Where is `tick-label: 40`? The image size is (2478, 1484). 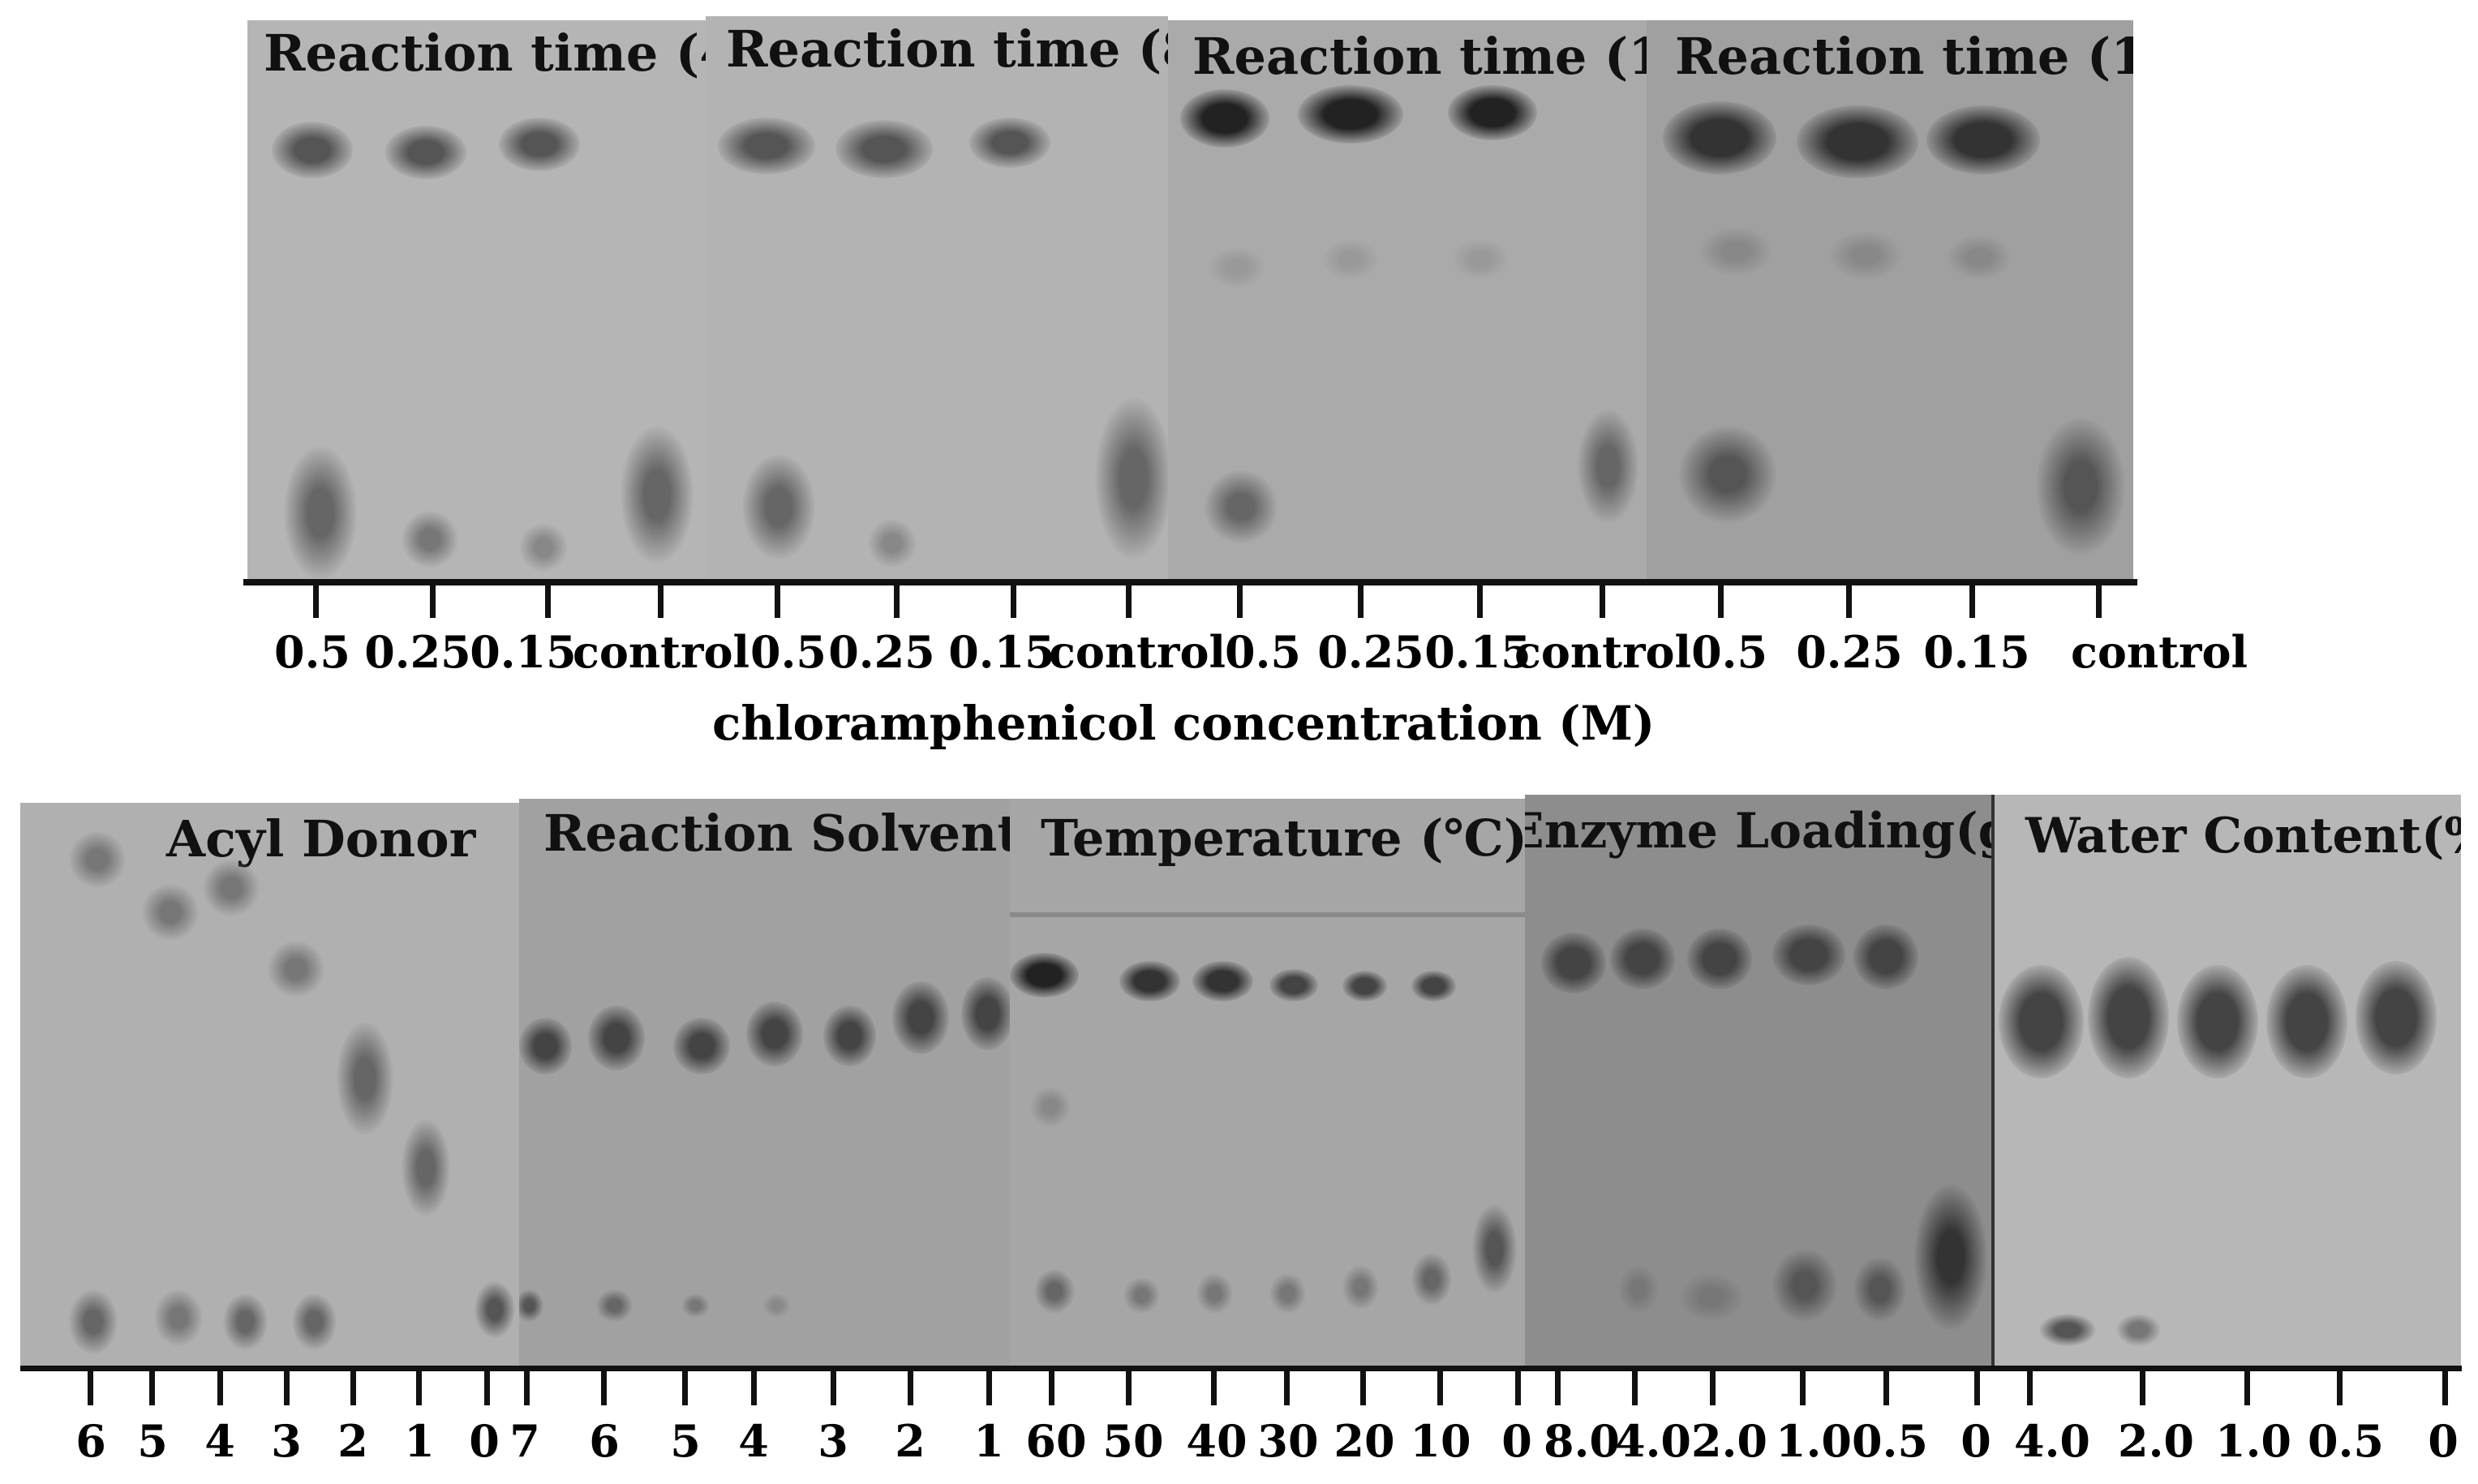
tick-label: 40 is located at coordinates (1217, 1441).